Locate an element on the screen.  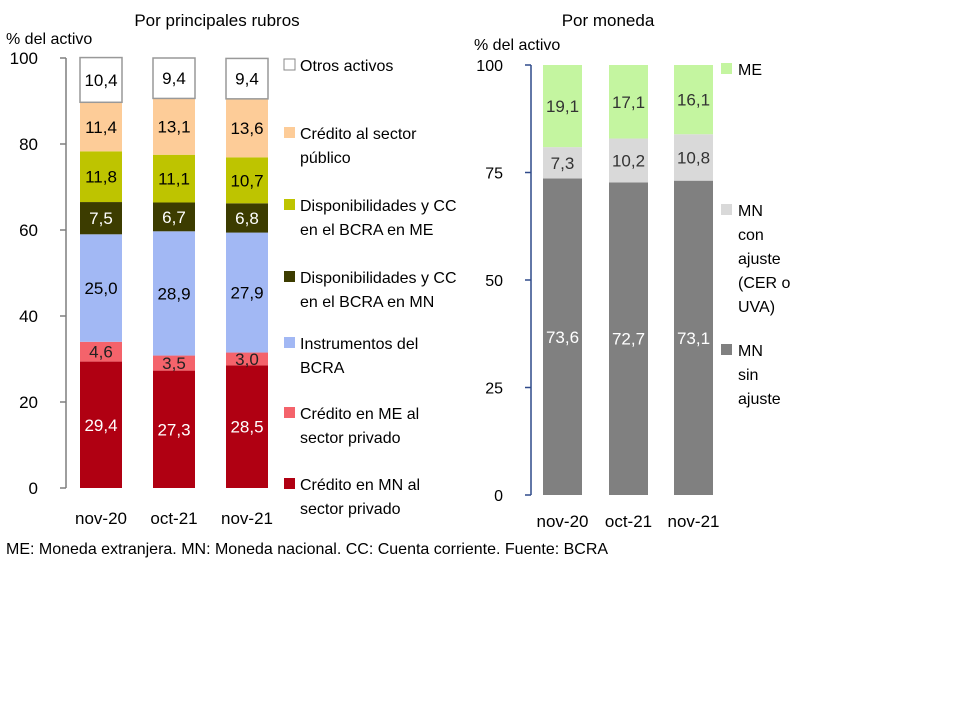
data-label: 7,3 is located at coordinates (563, 163).